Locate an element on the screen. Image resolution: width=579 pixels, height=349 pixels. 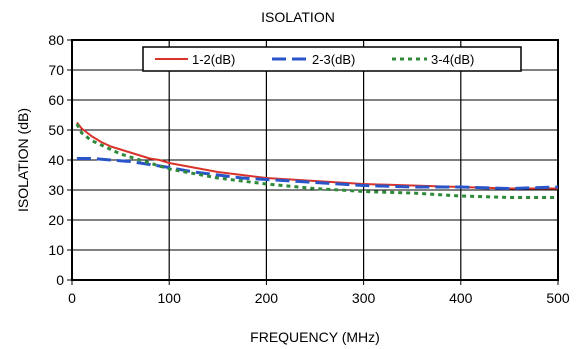
y-tick-label: 0 is located at coordinates (60, 280).